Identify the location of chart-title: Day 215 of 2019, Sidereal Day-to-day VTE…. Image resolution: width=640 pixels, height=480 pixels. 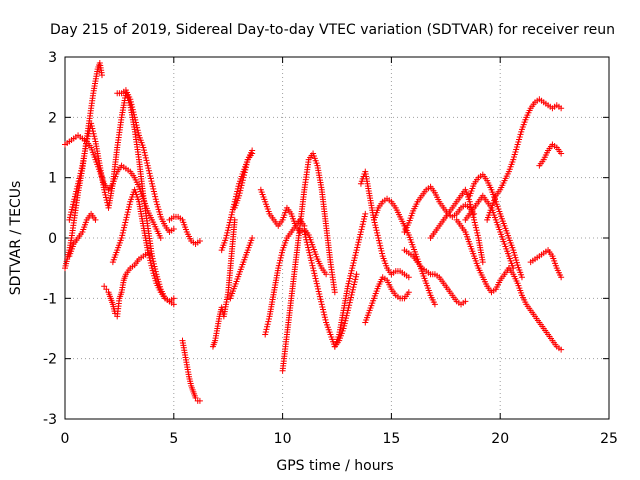
(332, 30).